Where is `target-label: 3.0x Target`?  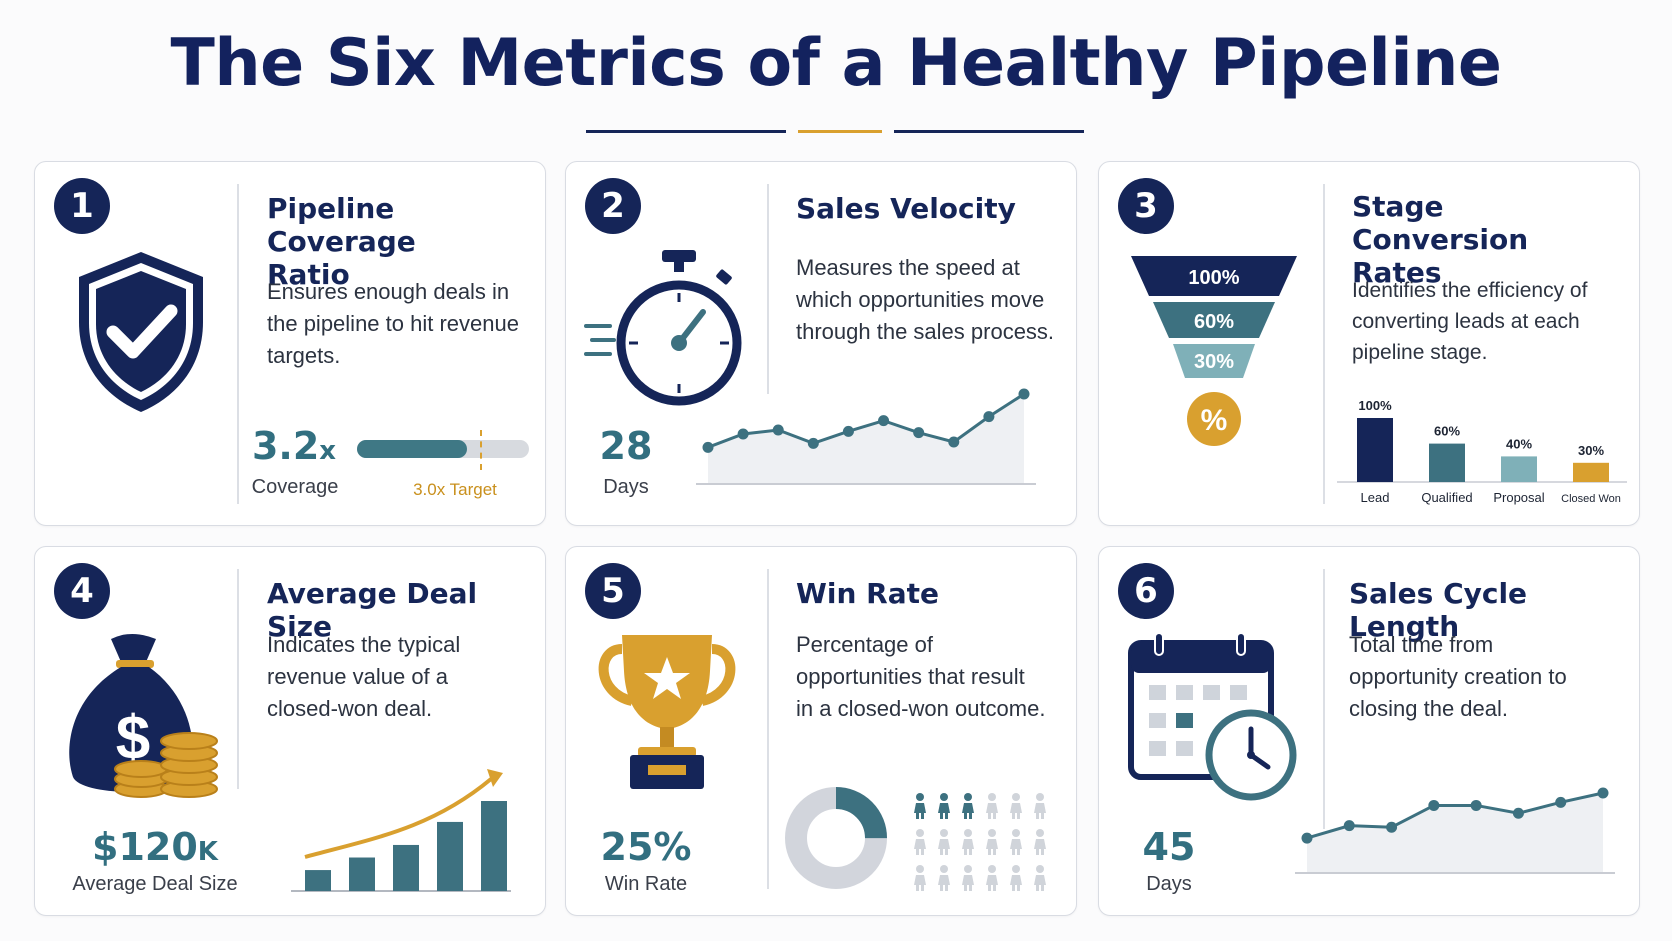
target-label: 3.0x Target is located at coordinates (455, 489).